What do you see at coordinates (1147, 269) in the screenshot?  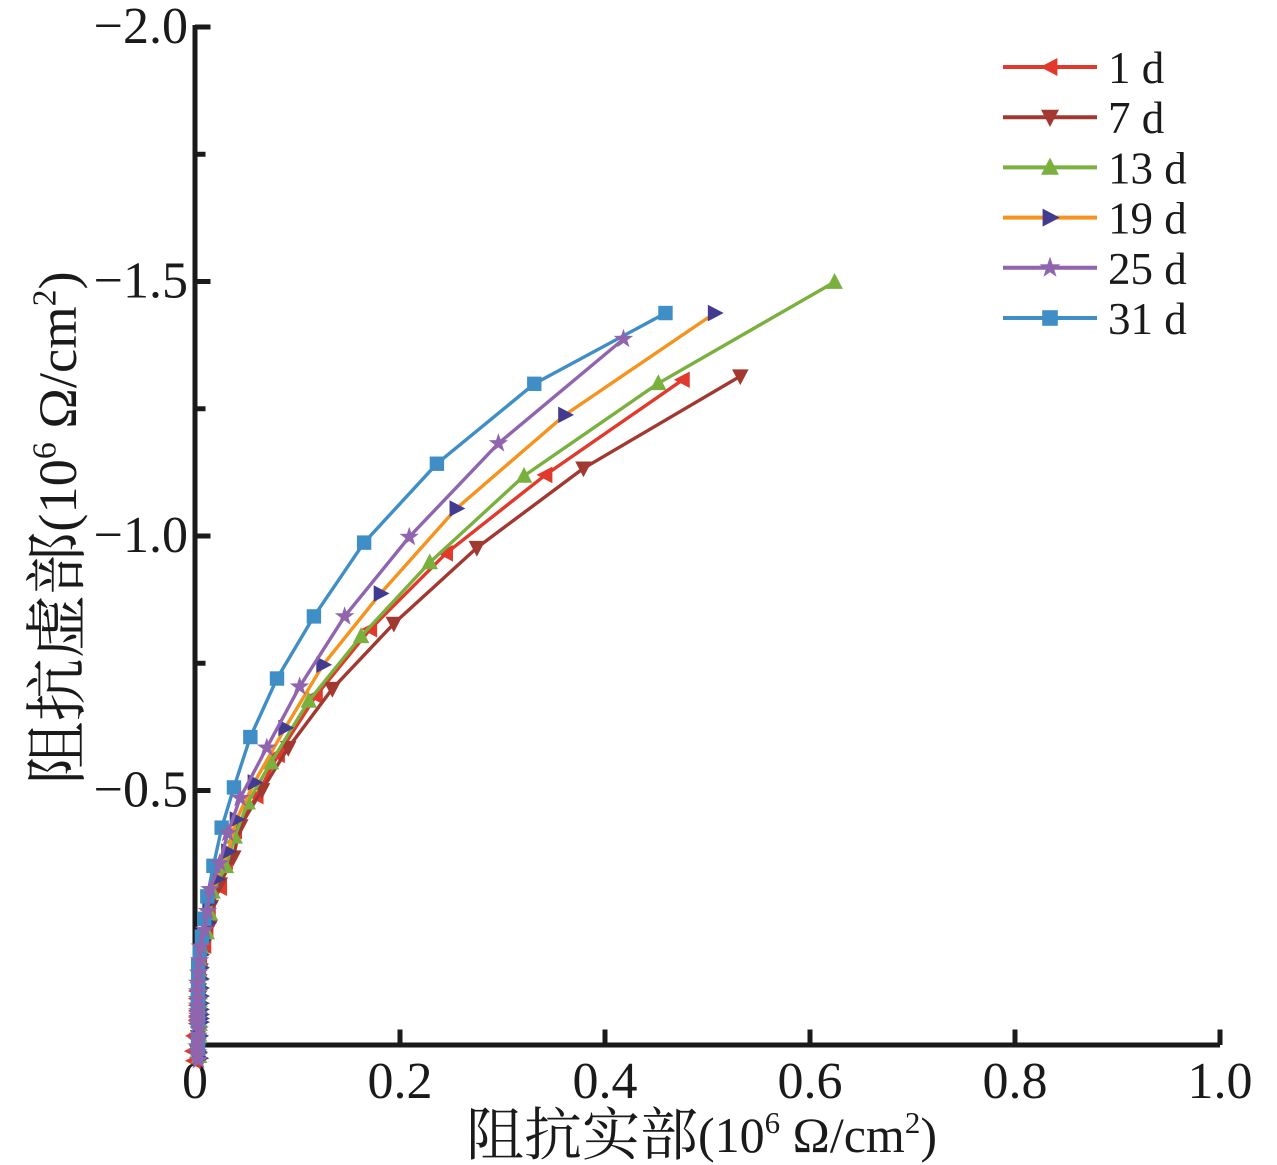 I see `legend-label: 25 d` at bounding box center [1147, 269].